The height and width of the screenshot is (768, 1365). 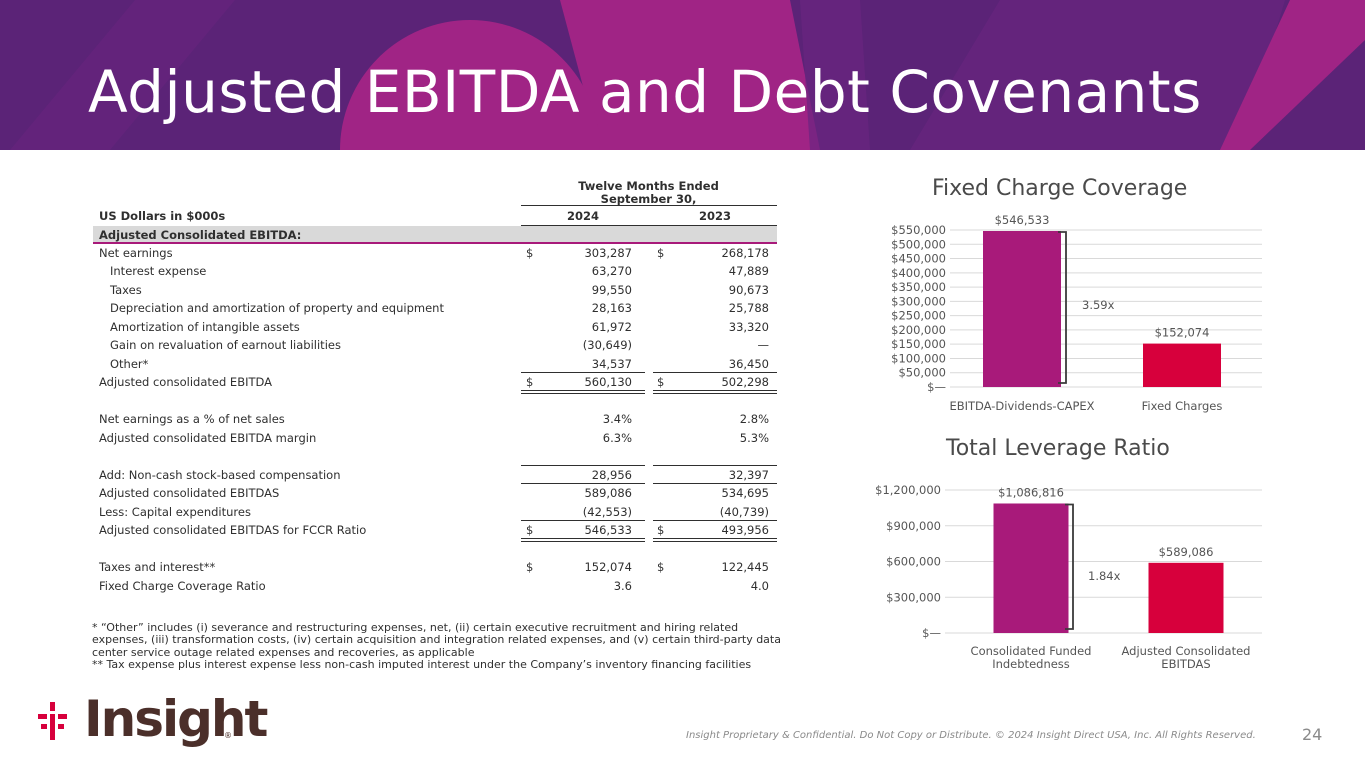 I want to click on value-2023: 25,788, so click(x=748, y=308).